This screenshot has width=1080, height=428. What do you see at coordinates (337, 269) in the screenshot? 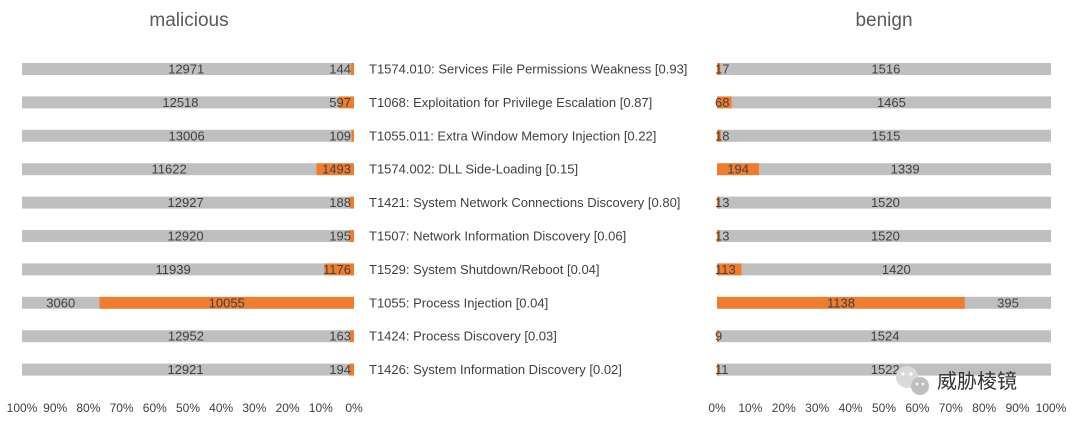
I see `malicious-present-label: 1176` at bounding box center [337, 269].